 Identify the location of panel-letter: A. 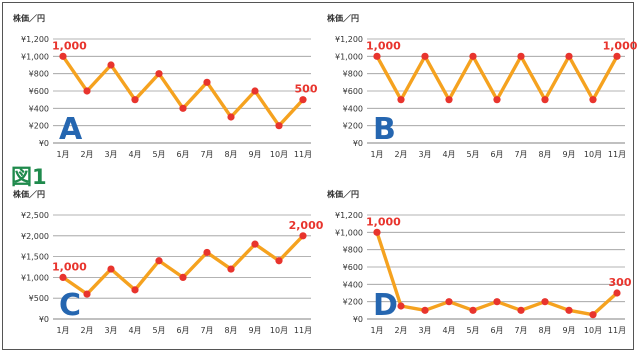
(71, 129).